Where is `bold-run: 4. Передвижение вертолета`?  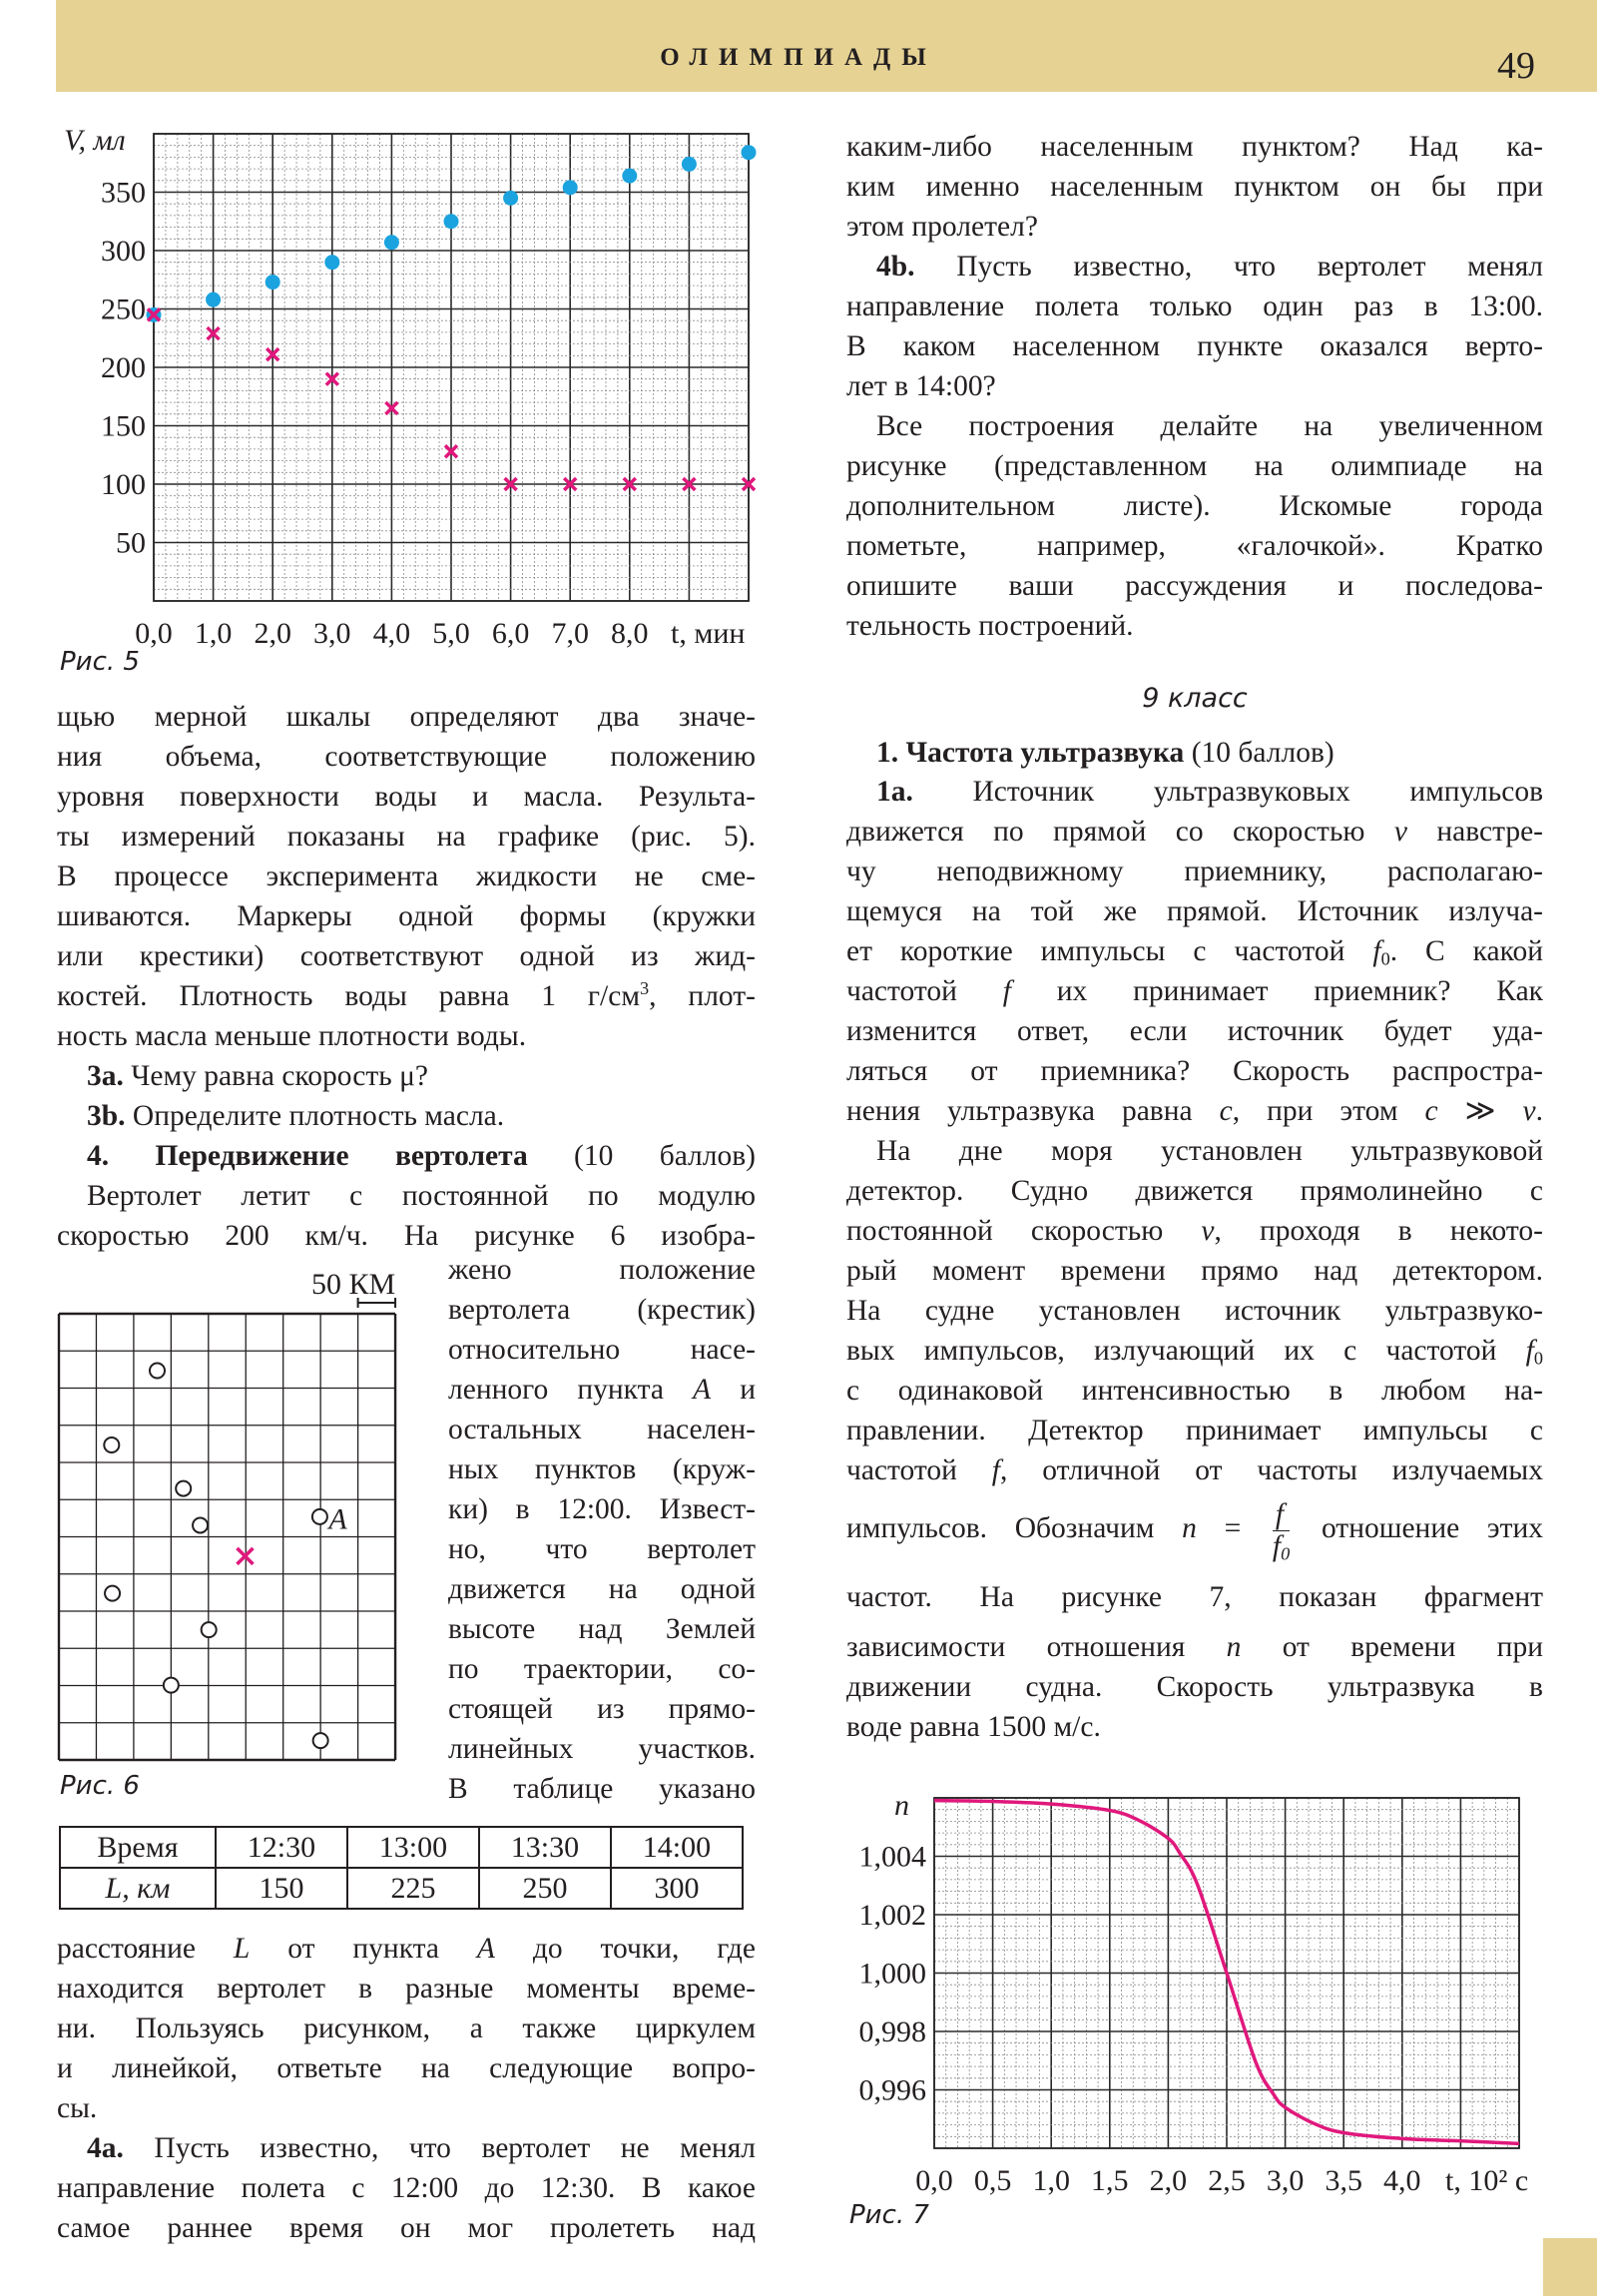 bold-run: 4. Передвижение вертолета is located at coordinates (307, 1156).